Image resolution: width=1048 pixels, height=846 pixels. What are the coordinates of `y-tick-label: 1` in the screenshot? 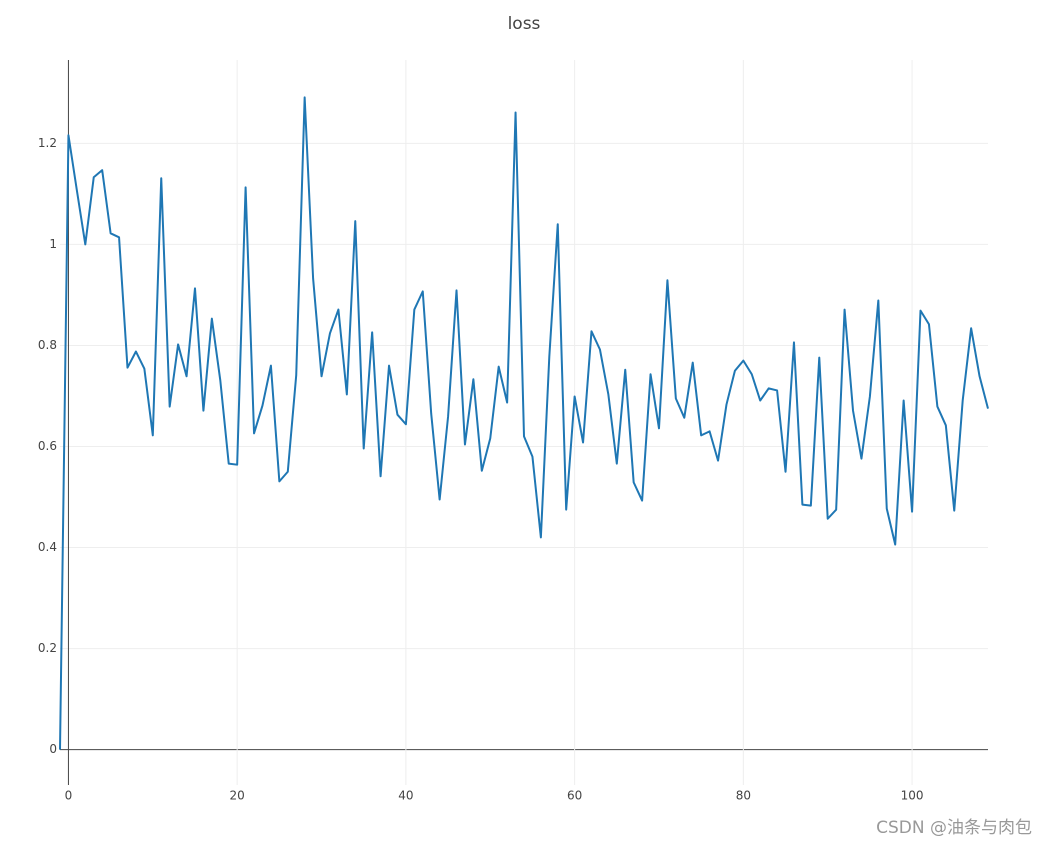 It's located at (53, 244).